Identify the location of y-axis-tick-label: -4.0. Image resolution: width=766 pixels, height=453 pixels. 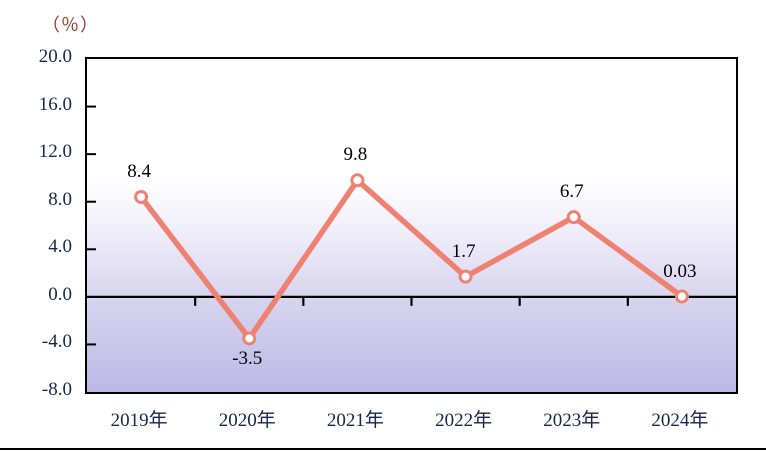
(56, 342).